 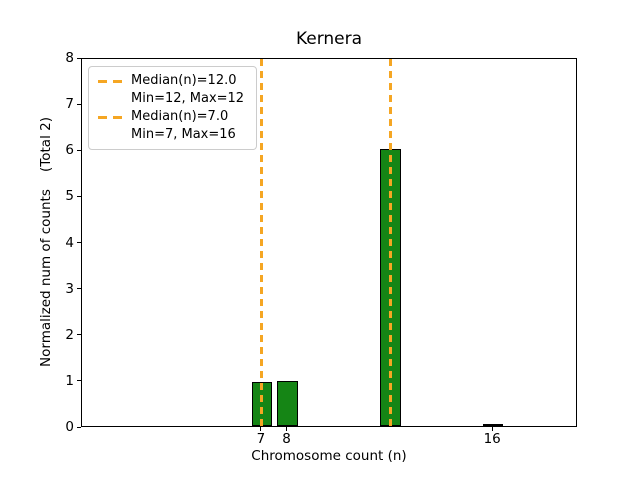 What do you see at coordinates (69, 242) in the screenshot?
I see `y-tick-label: 4` at bounding box center [69, 242].